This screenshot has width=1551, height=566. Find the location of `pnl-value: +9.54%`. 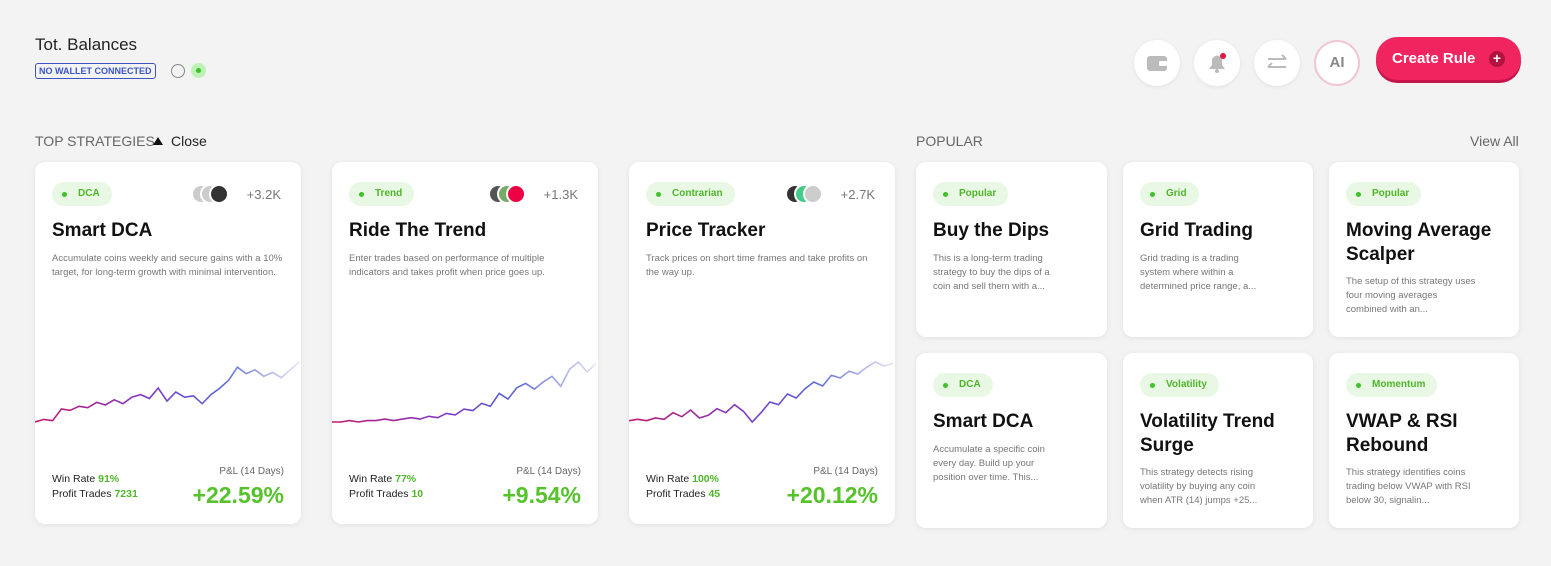

pnl-value: +9.54% is located at coordinates (541, 495).